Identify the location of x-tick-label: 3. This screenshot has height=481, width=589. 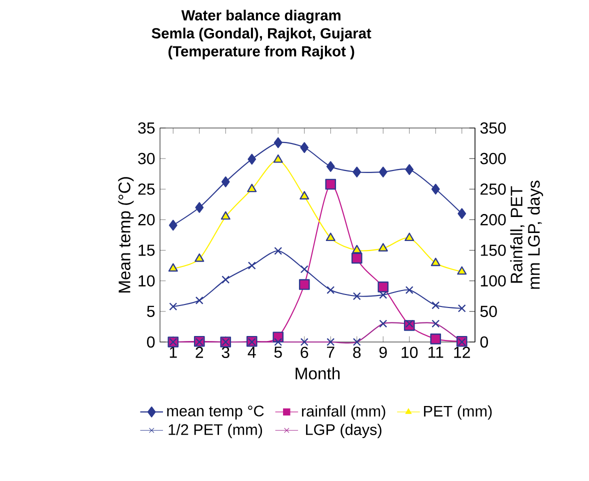
(226, 352).